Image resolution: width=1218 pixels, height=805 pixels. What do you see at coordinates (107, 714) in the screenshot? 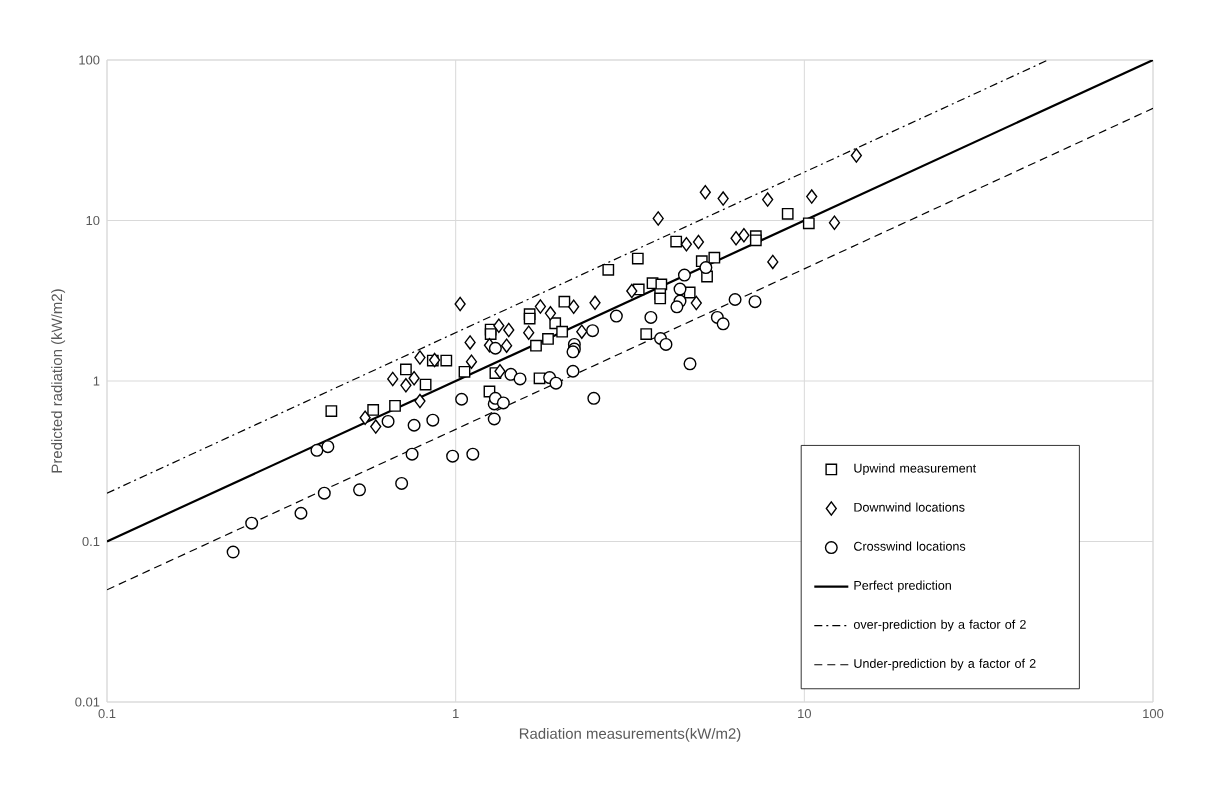
I see `x-tick-label: 0.1` at bounding box center [107, 714].